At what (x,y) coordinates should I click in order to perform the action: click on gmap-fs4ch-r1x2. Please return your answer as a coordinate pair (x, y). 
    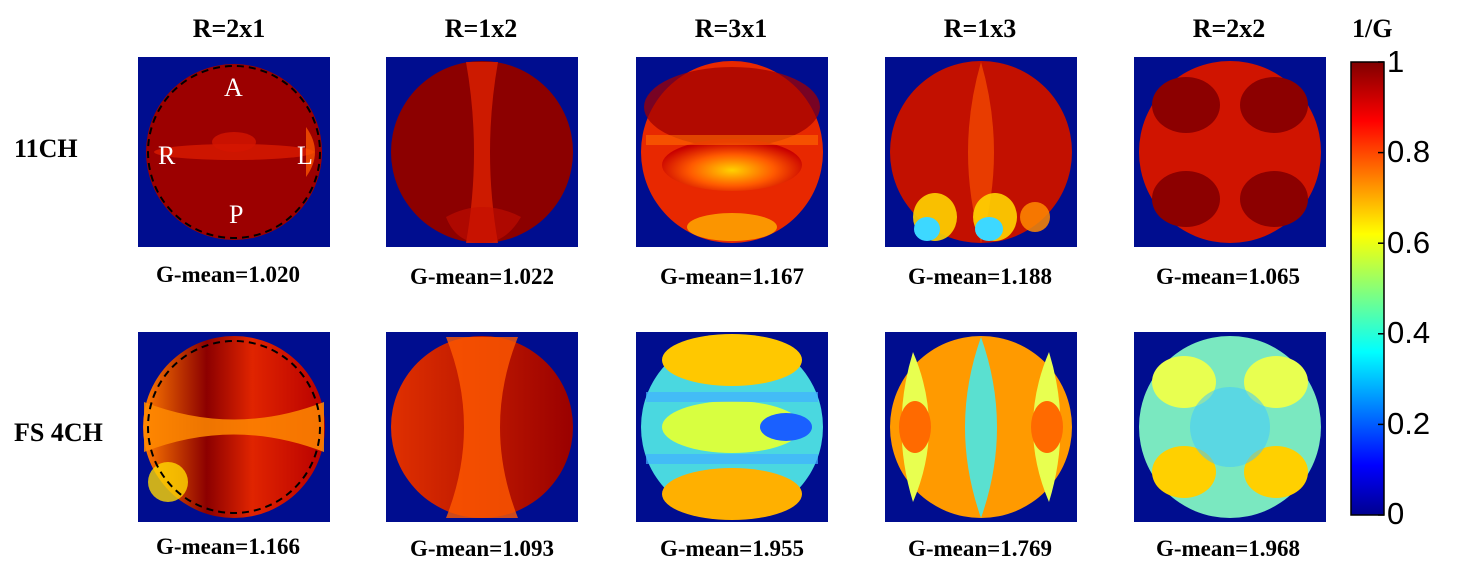
    Looking at the image, I should click on (482, 427).